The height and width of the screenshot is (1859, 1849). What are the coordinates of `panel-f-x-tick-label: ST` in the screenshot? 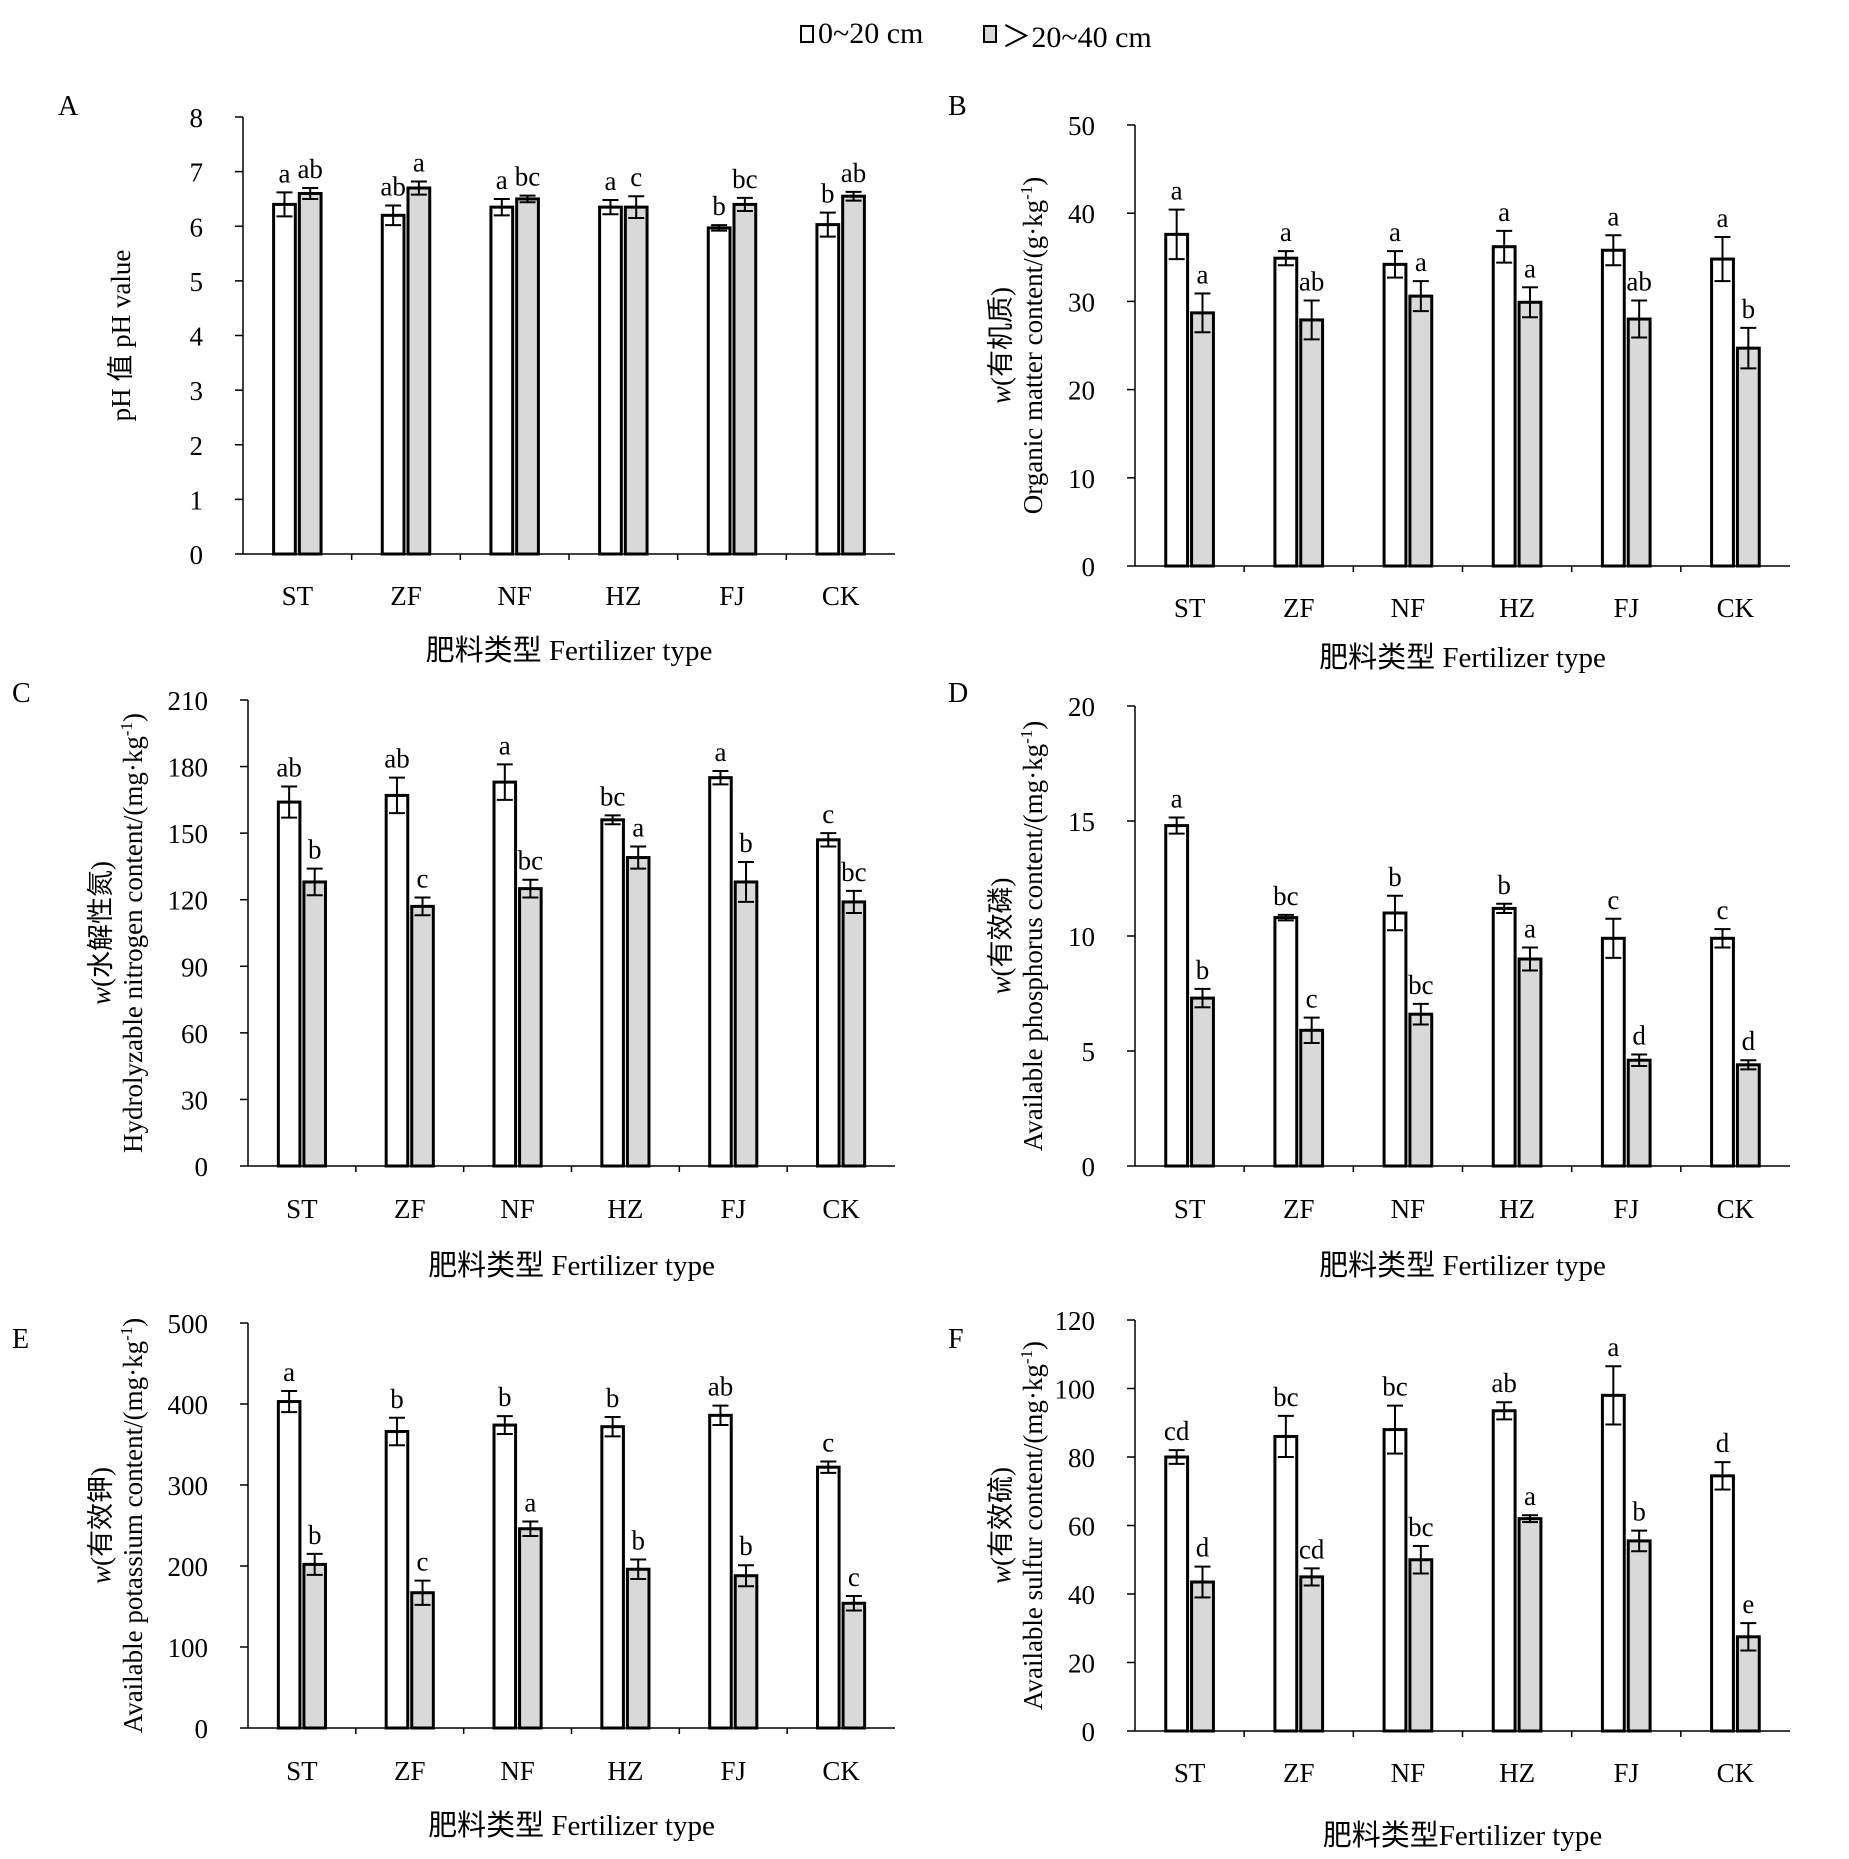 It's located at (1190, 1773).